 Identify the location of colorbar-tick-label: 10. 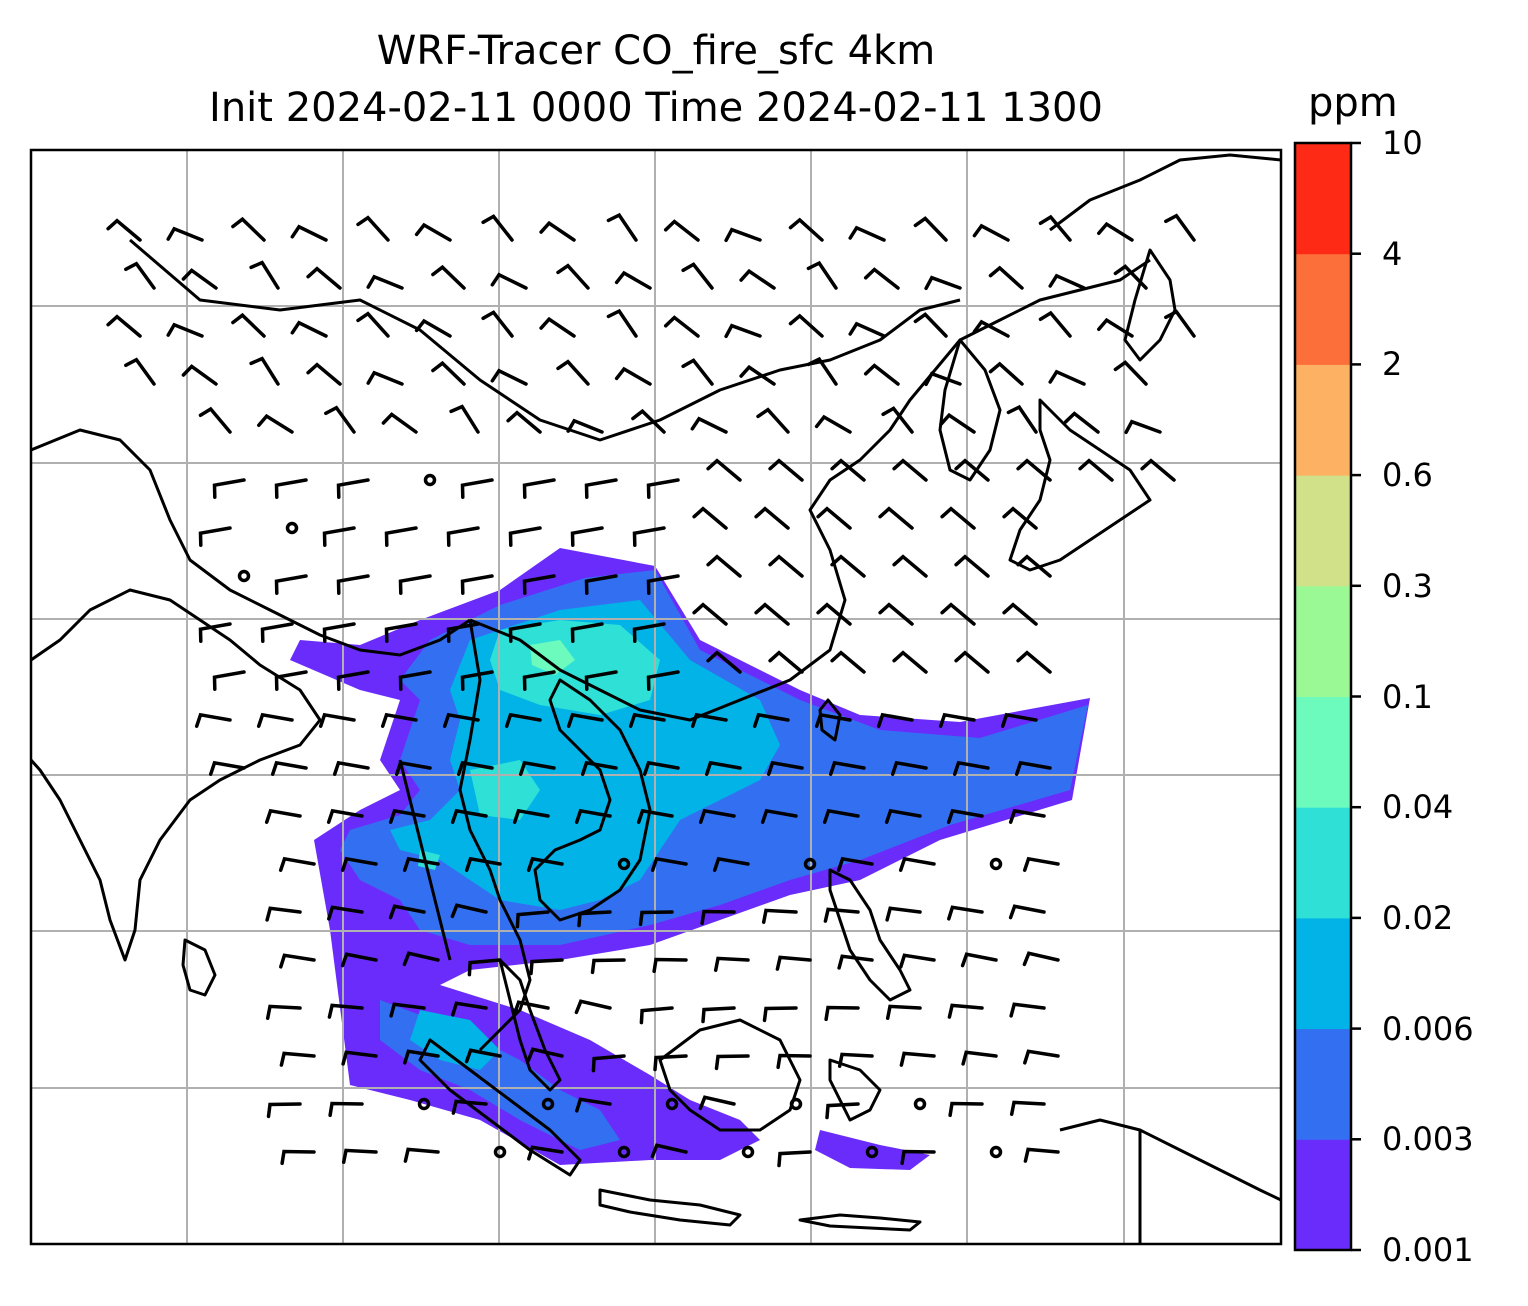
(1402, 143).